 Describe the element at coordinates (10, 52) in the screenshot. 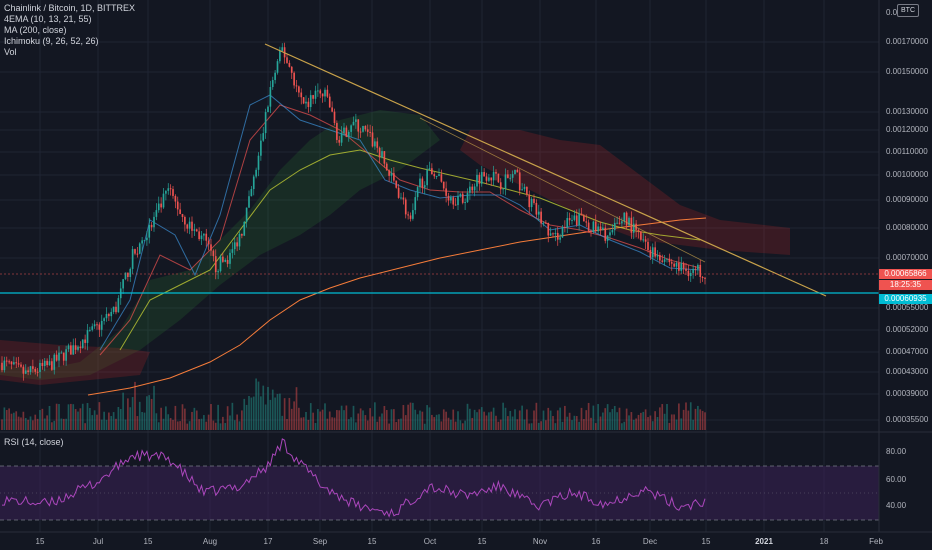

I see `legend-vol: Vol` at that location.